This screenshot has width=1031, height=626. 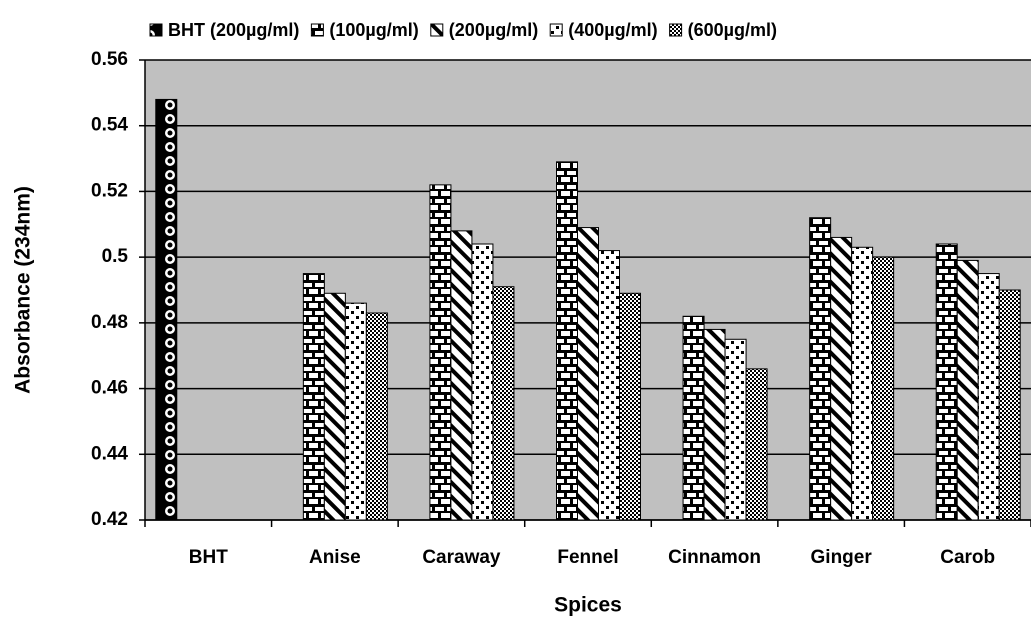 What do you see at coordinates (109, 388) in the screenshot?
I see `y-tick-label: 0.46` at bounding box center [109, 388].